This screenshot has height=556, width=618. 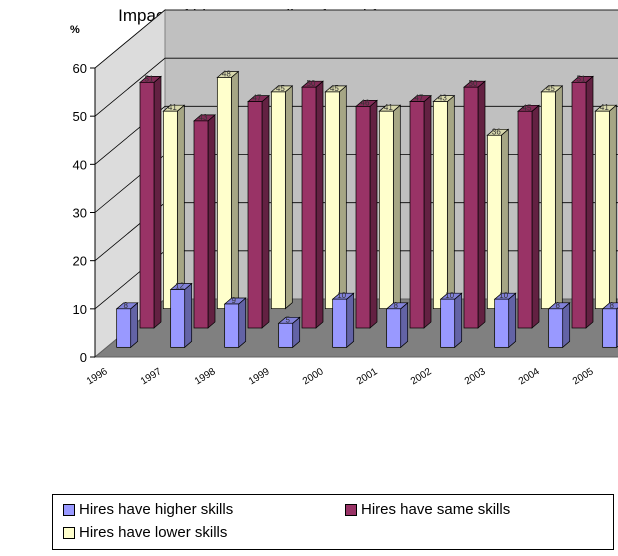 I want to click on x-tick-label: 2004, so click(x=529, y=376).